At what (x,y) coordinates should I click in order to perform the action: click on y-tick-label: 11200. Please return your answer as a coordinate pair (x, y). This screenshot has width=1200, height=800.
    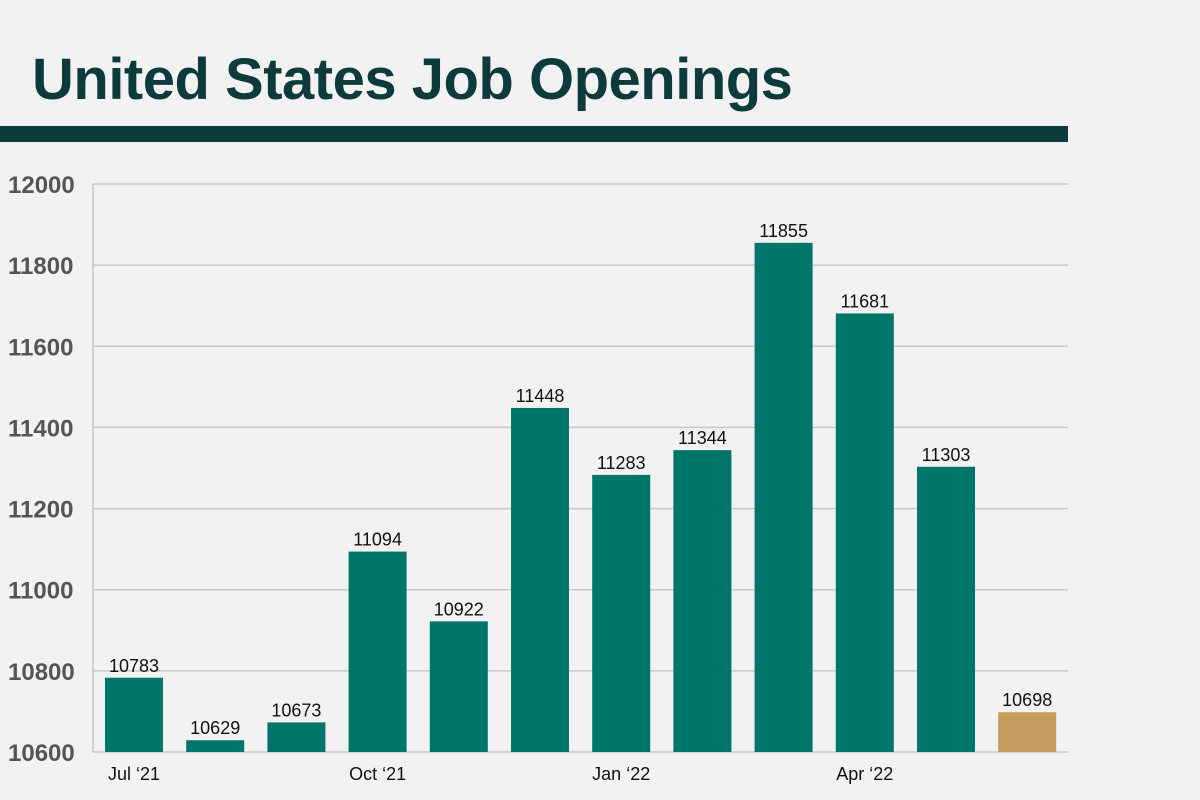
    Looking at the image, I should click on (40, 510).